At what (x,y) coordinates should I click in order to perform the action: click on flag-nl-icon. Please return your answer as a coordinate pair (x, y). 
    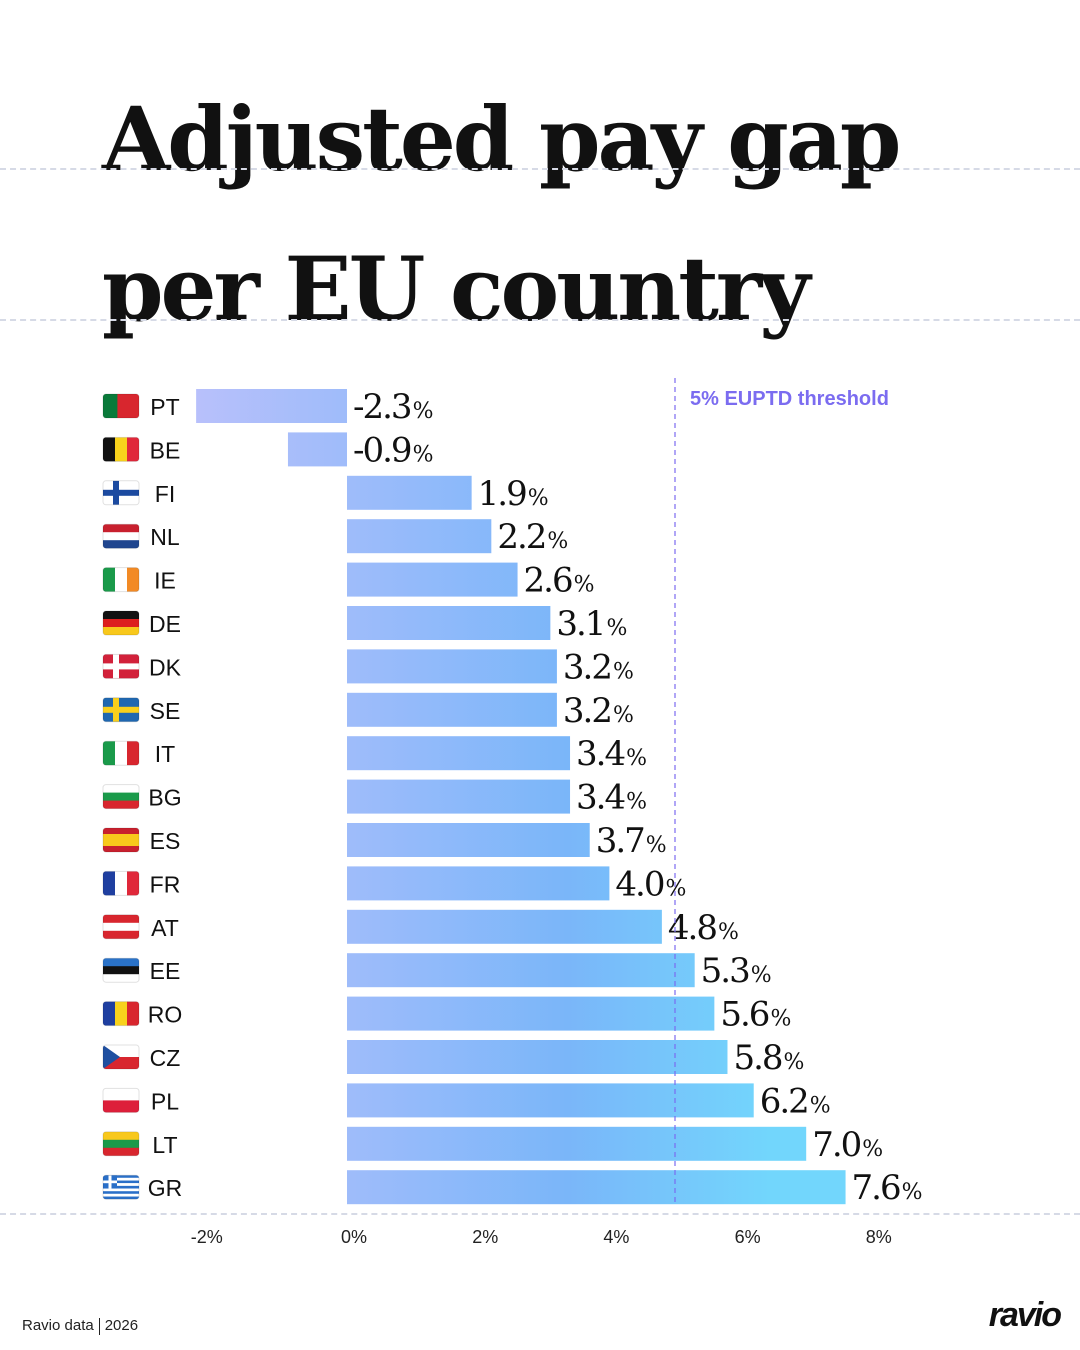
    Looking at the image, I should click on (121, 536).